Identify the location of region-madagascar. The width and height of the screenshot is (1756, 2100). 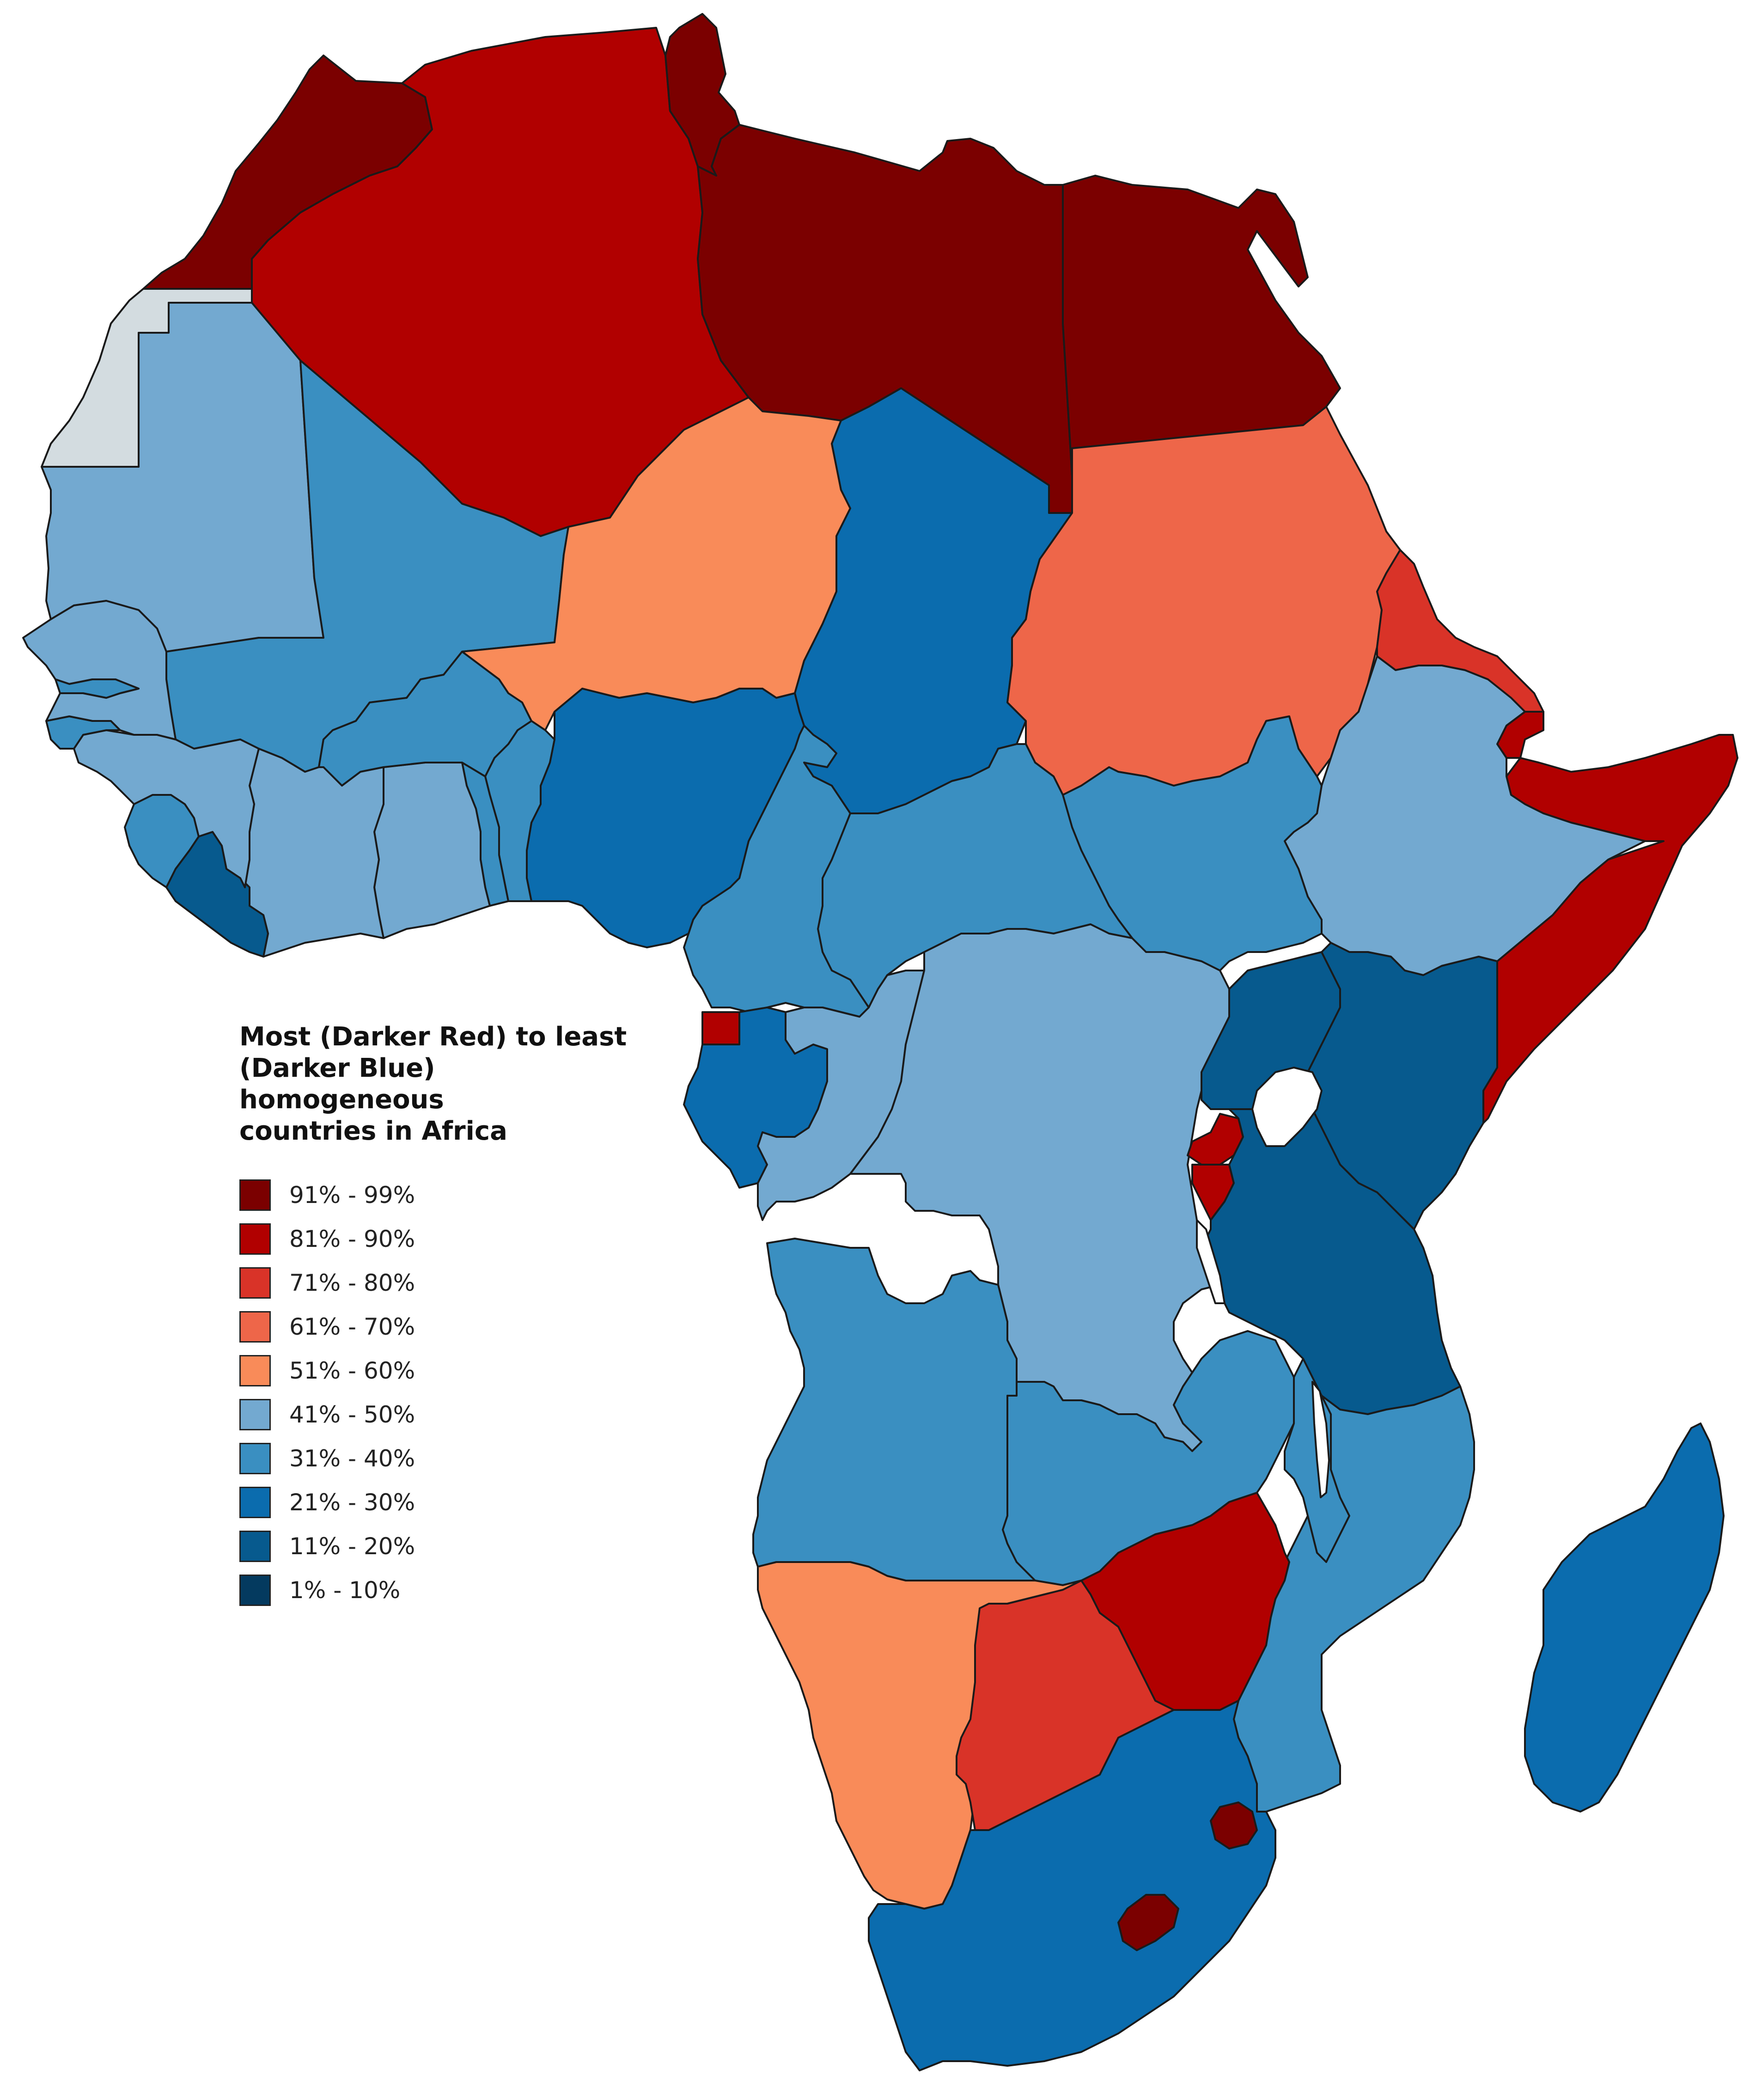
(1624, 1618).